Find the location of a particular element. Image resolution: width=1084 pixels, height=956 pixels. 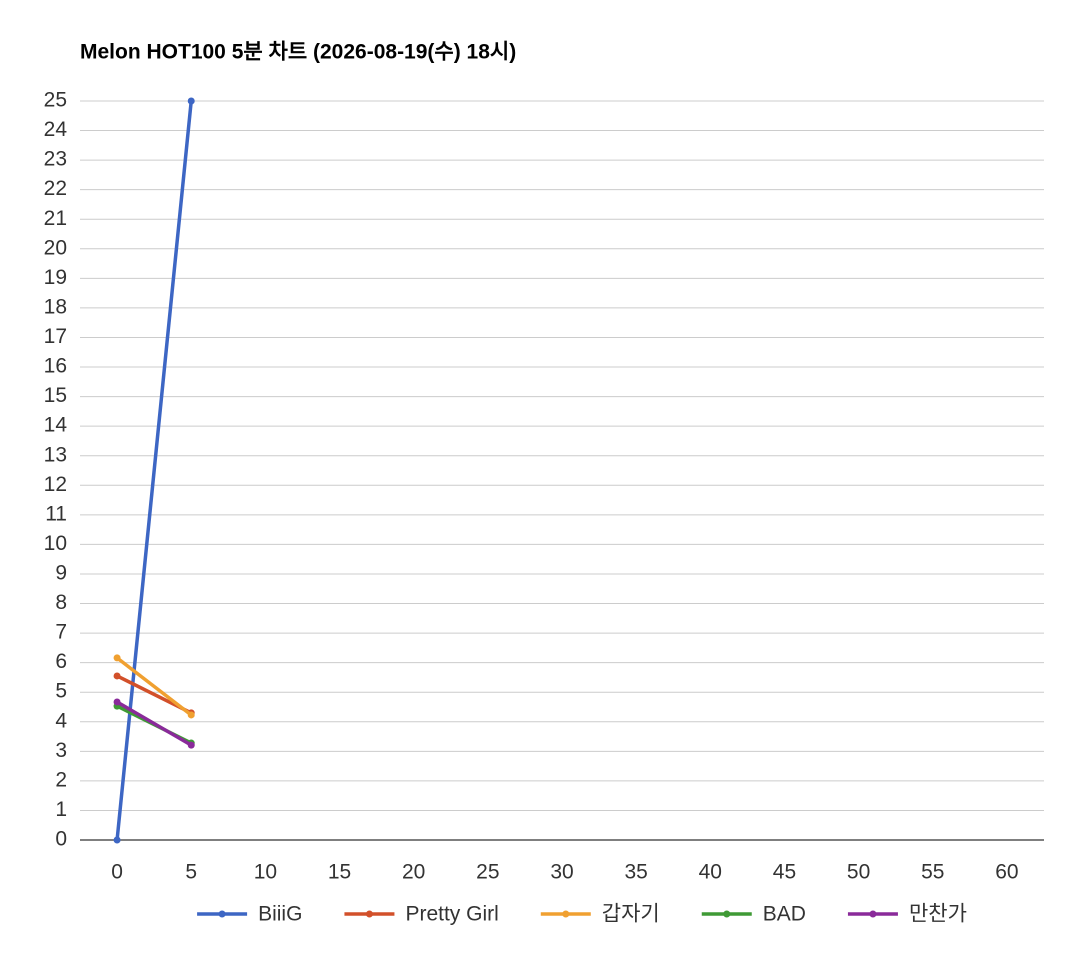

legend-item: BiiiG is located at coordinates (249, 914).